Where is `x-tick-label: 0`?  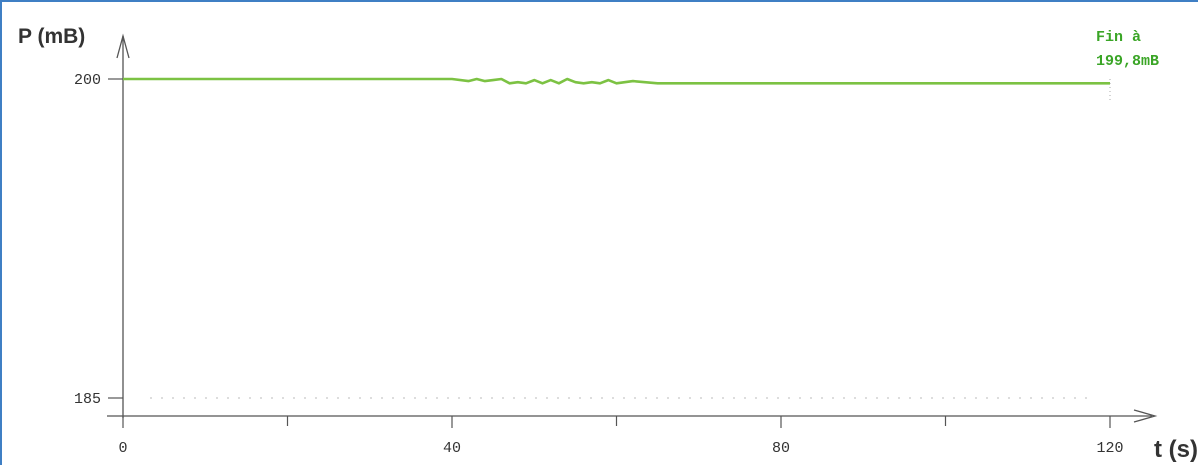 x-tick-label: 0 is located at coordinates (122, 448).